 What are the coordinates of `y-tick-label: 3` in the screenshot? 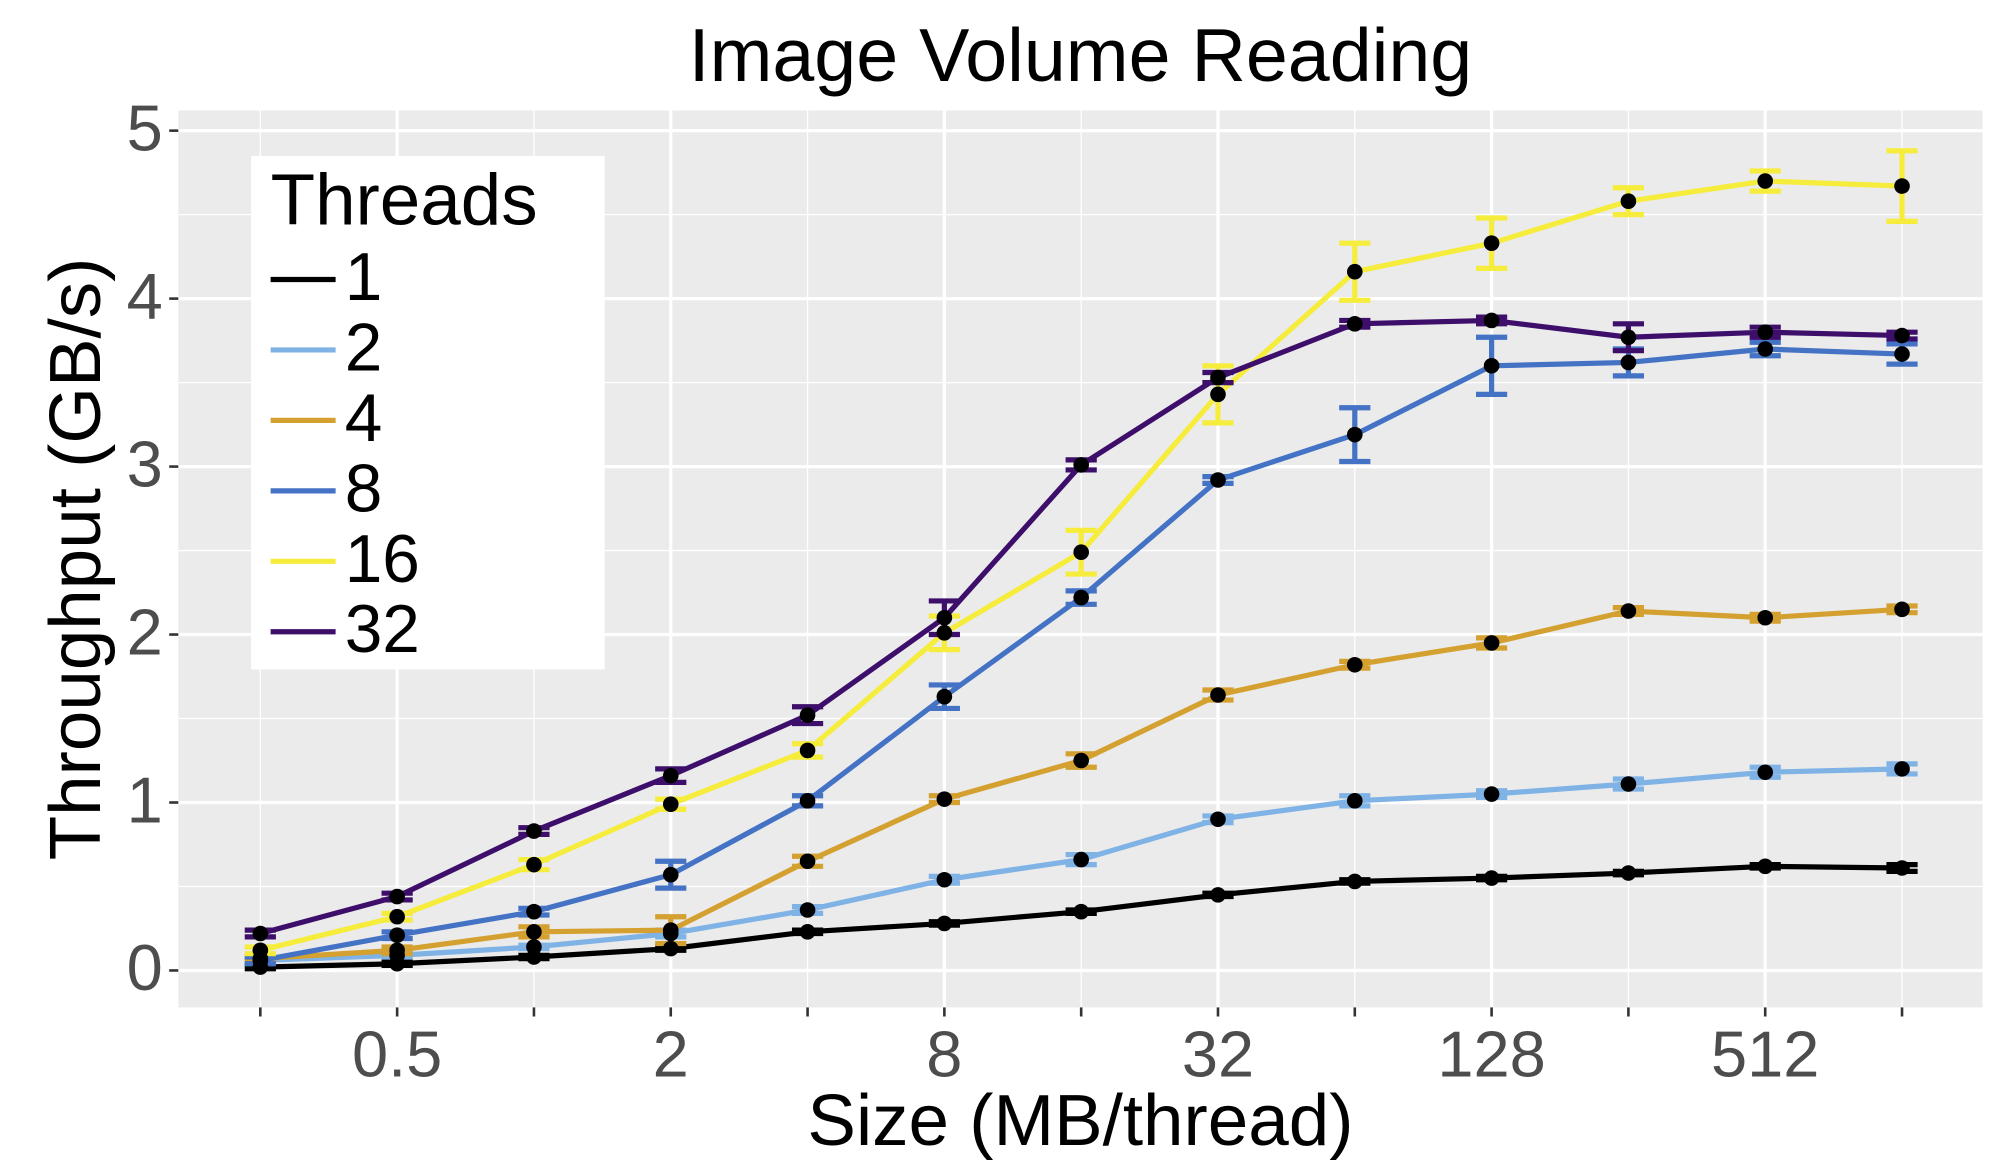 It's located at (145, 463).